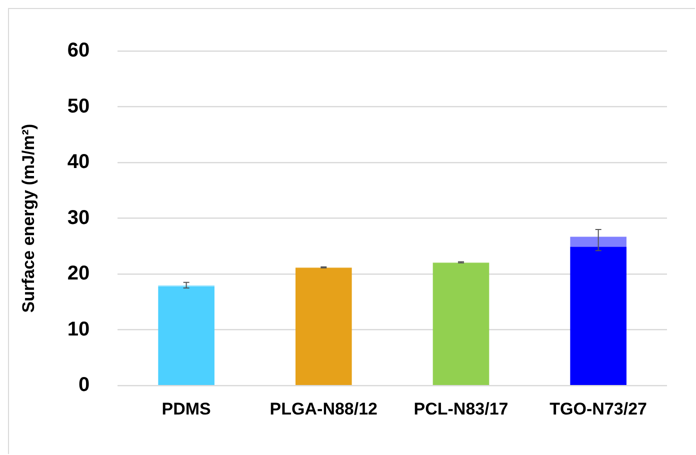 The width and height of the screenshot is (696, 455). I want to click on y-tick-label: 60, so click(78, 51).